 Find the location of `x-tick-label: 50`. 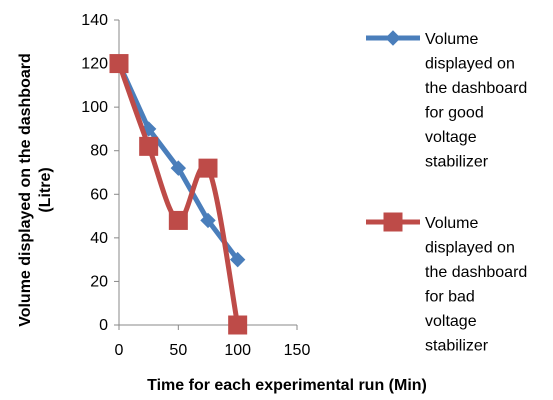

x-tick-label: 50 is located at coordinates (178, 350).